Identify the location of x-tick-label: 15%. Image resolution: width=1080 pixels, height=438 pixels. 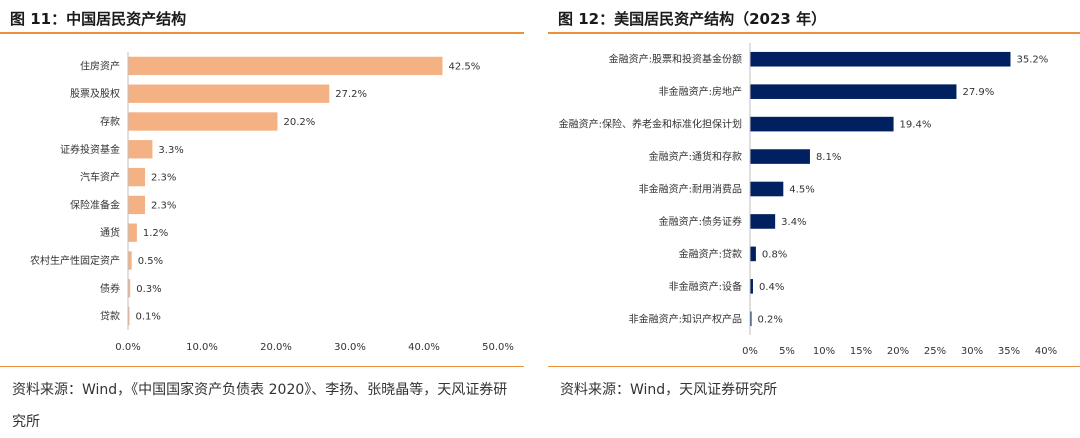
(861, 351).